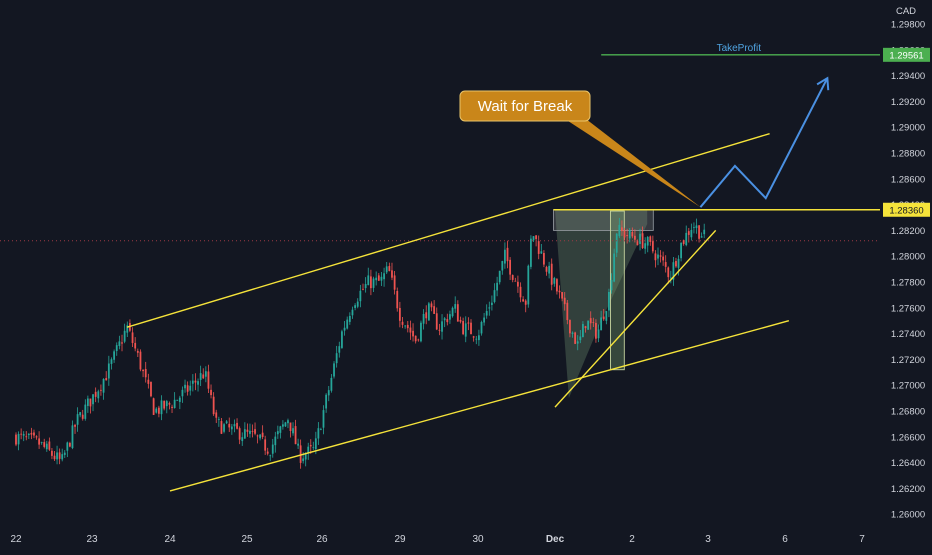 The height and width of the screenshot is (555, 932). I want to click on currency-label: CAD, so click(906, 11).